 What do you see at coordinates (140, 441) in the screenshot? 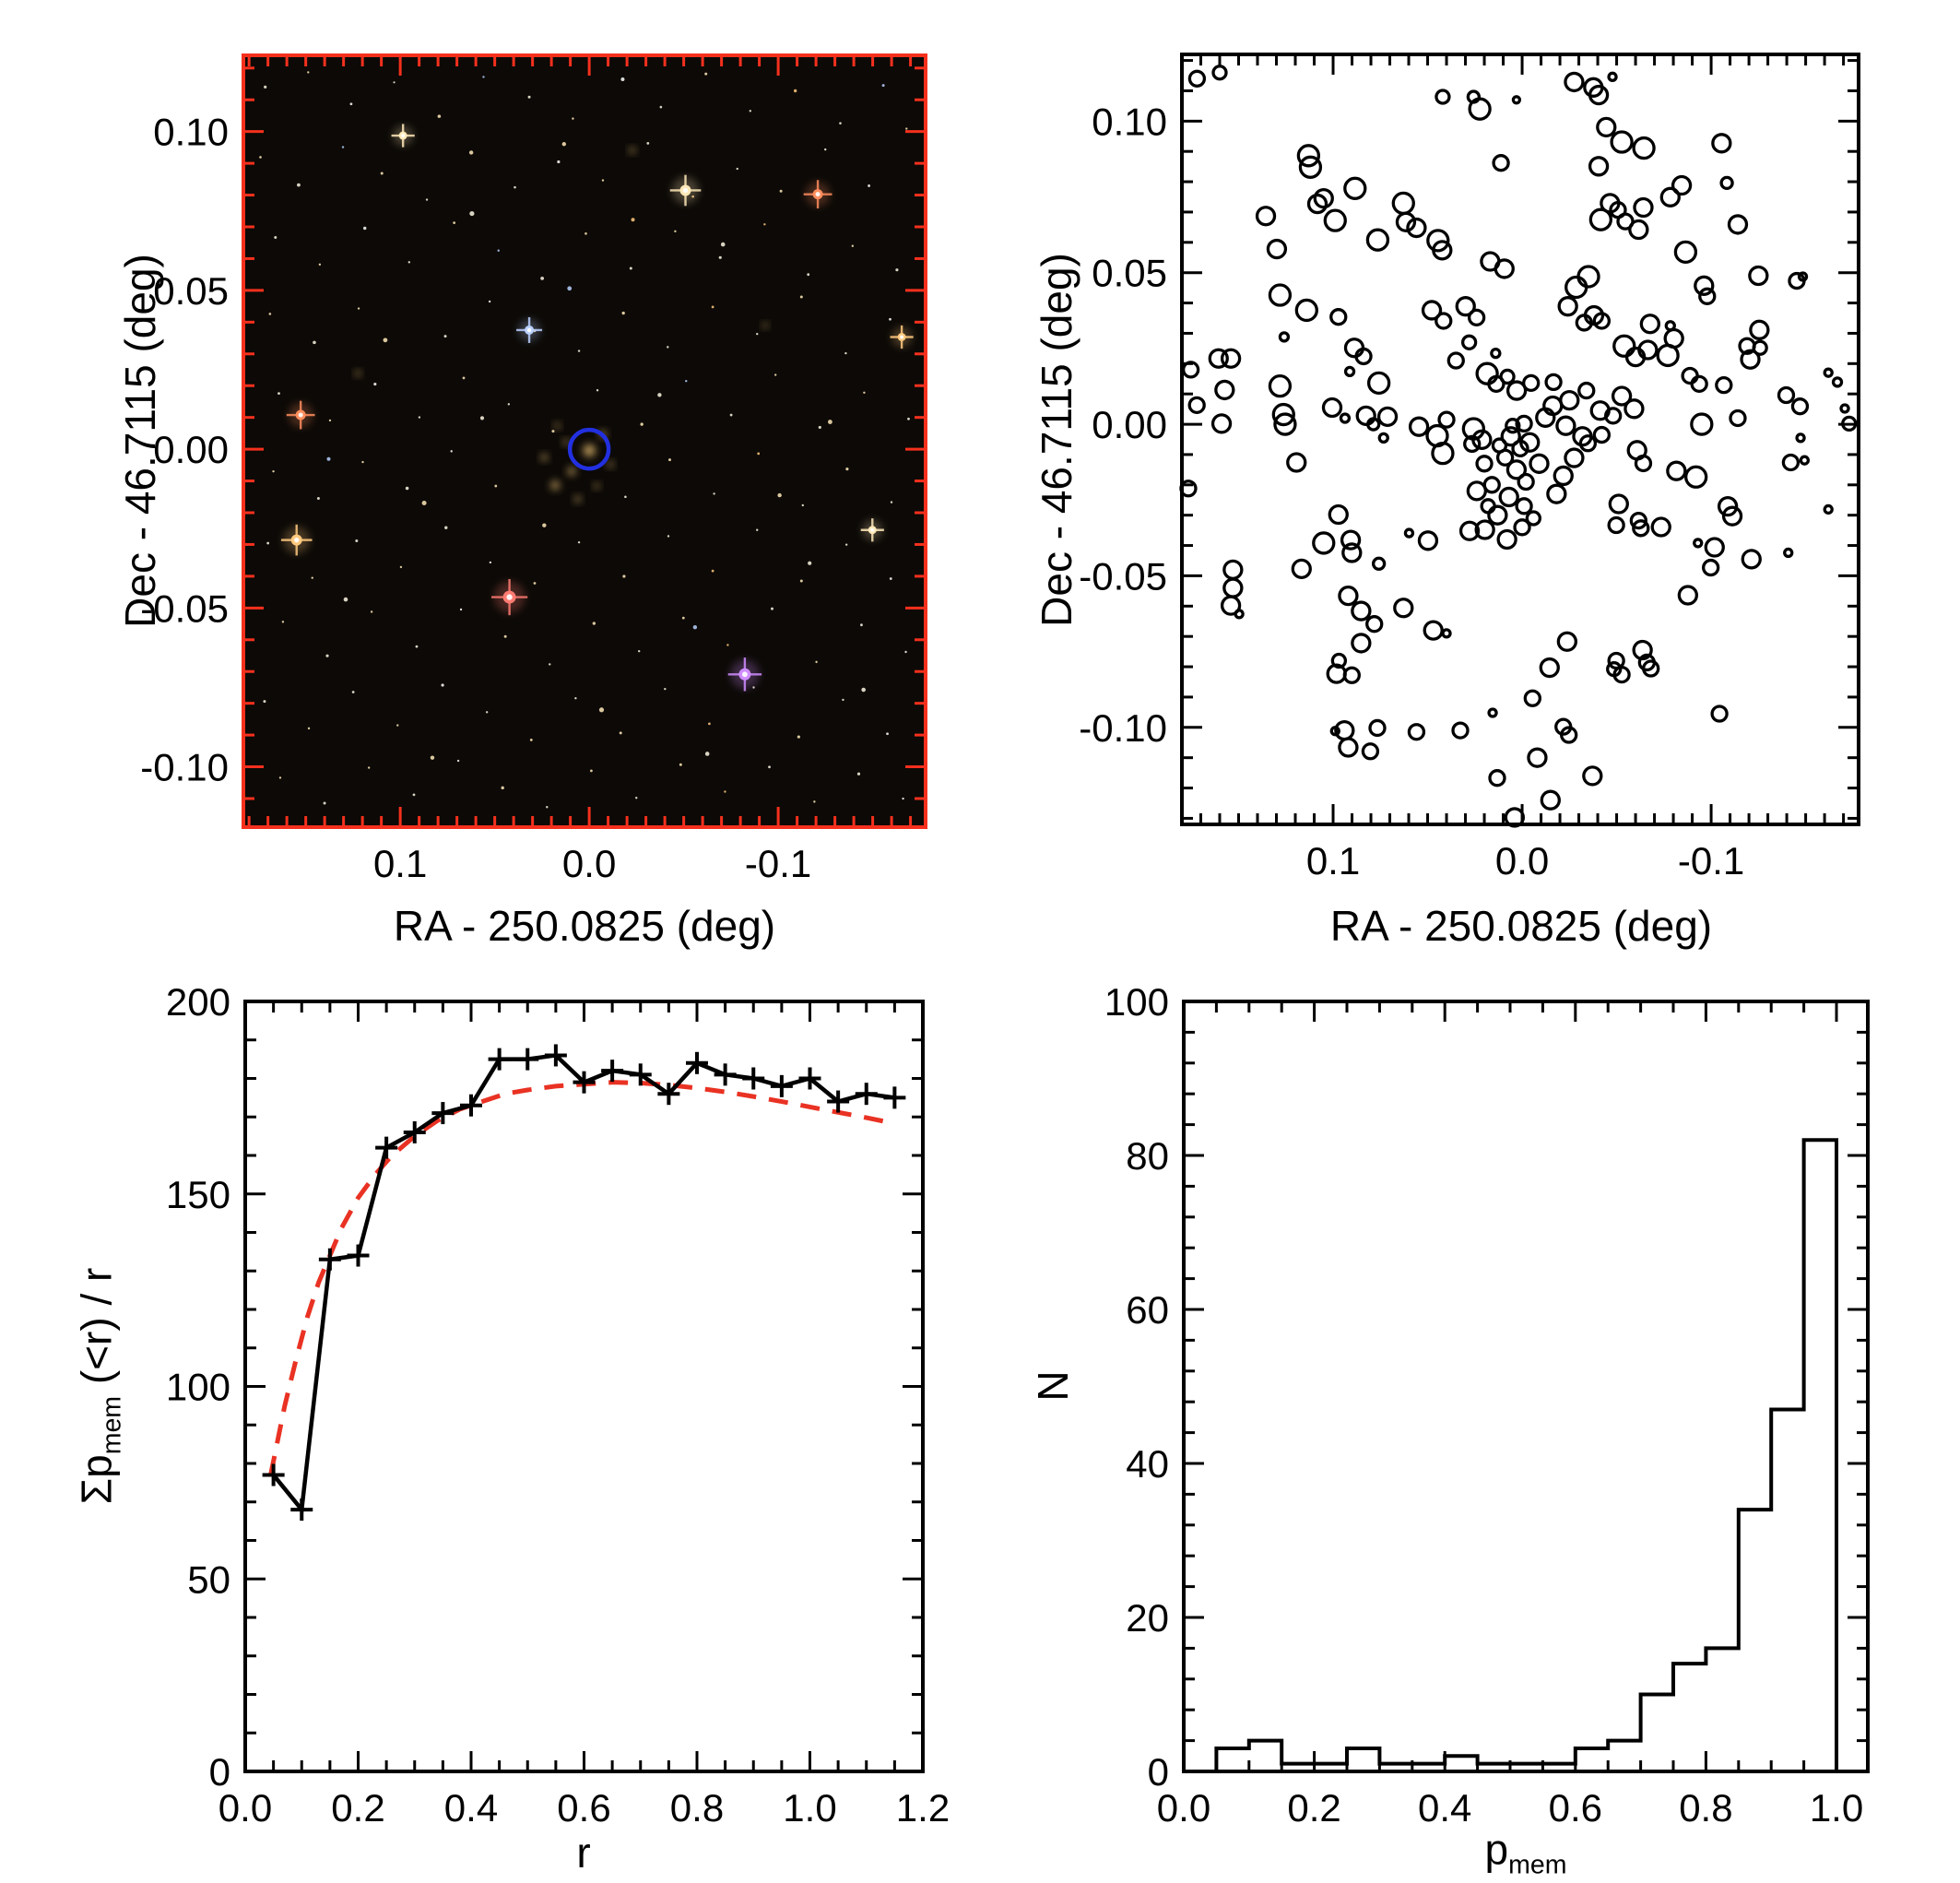
I see `sky-y-axis-title: Dec - 46.7115 (deg)` at bounding box center [140, 441].